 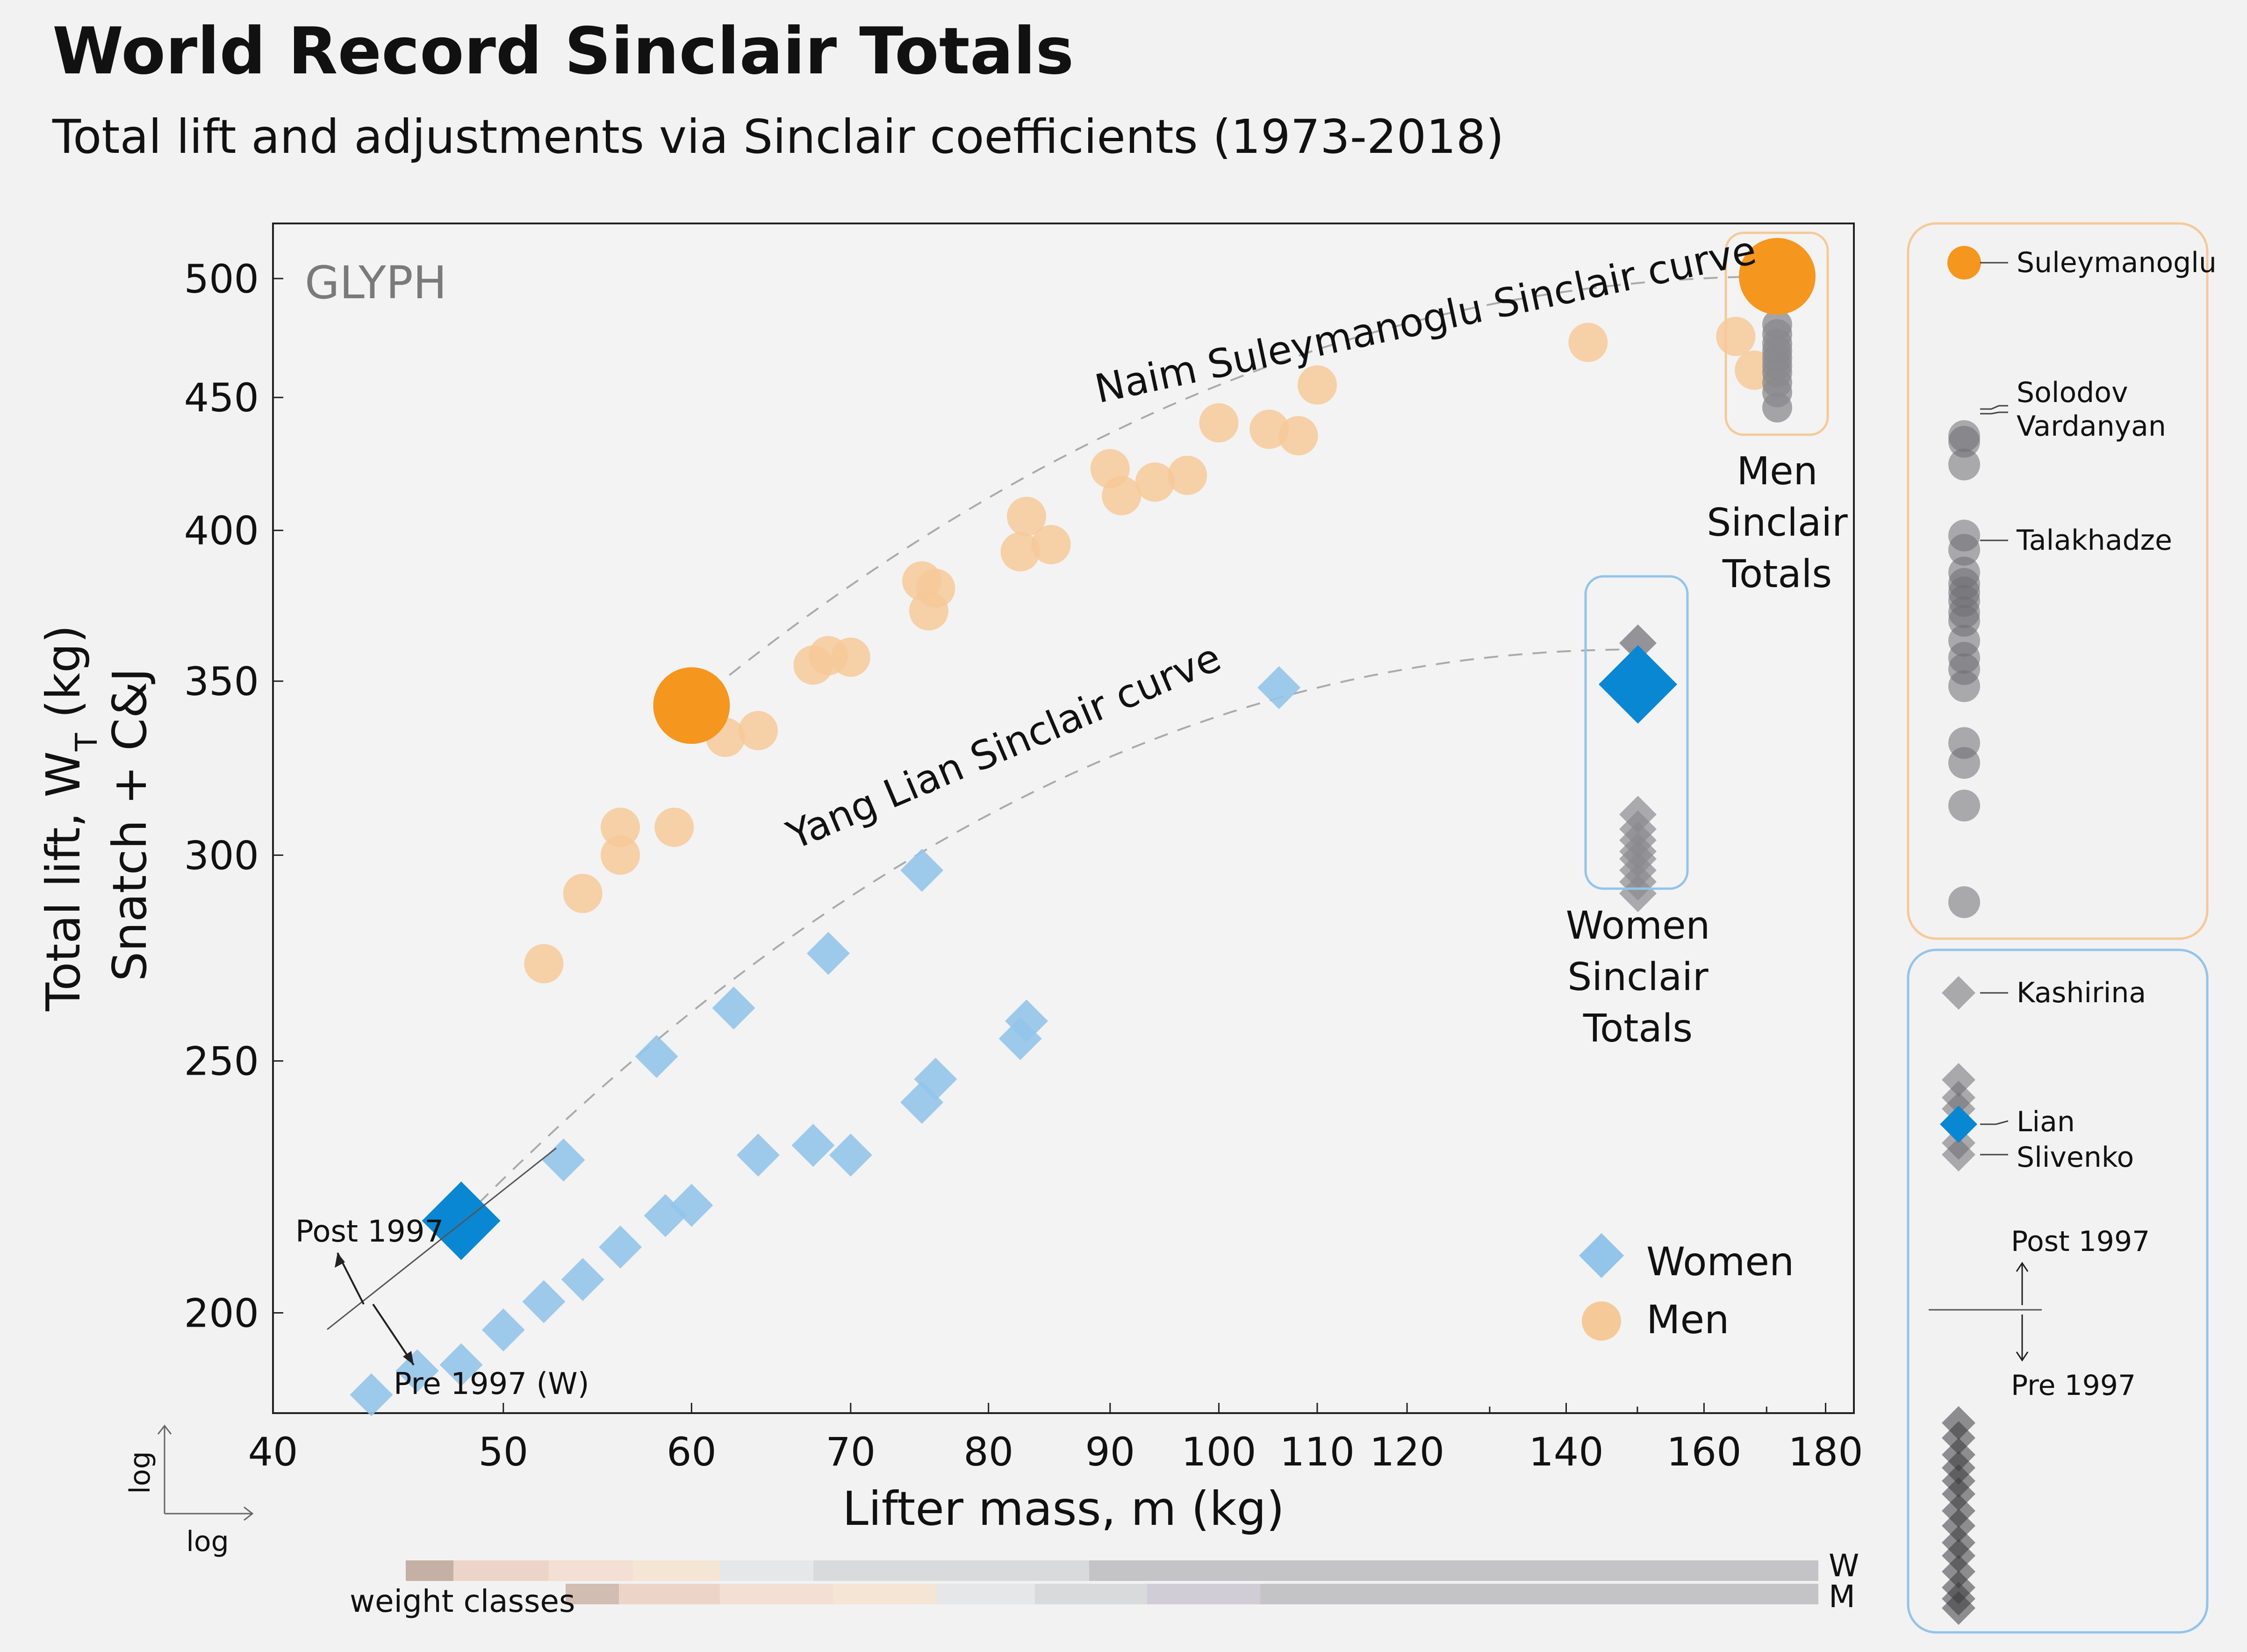 I want to click on men-totals-label-line2: Sinclair, so click(x=1778, y=523).